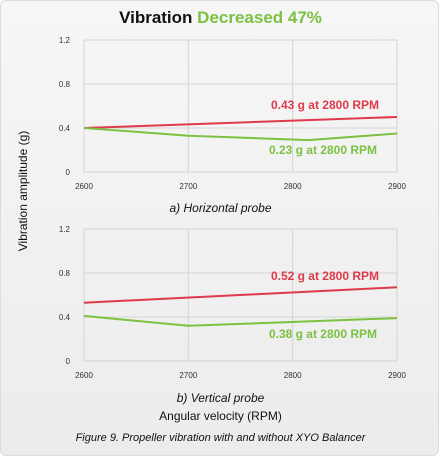 The width and height of the screenshot is (439, 456). I want to click on x-tick-label-horizontal-3: 2900, so click(397, 186).